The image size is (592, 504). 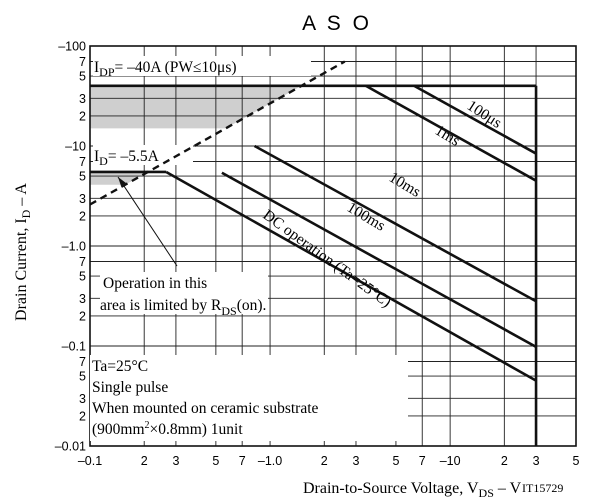 What do you see at coordinates (74, 347) in the screenshot?
I see `y-tick-label: –0.1` at bounding box center [74, 347].